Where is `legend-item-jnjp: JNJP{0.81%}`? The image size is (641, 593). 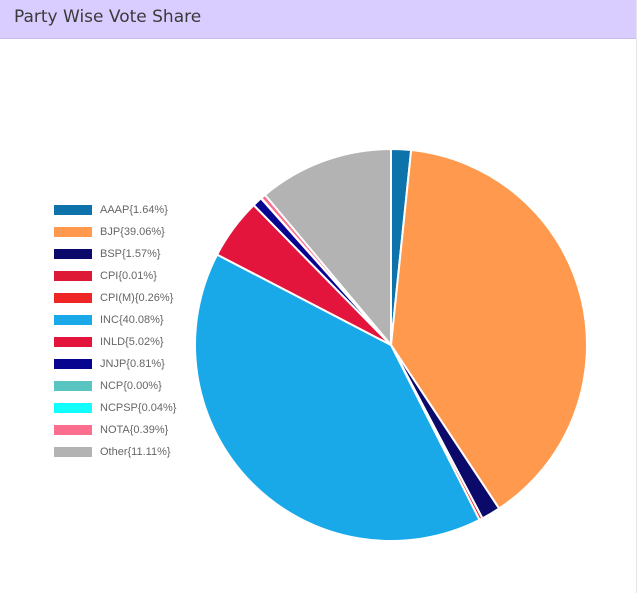
legend-item-jnjp: JNJP{0.81%} is located at coordinates (115, 364).